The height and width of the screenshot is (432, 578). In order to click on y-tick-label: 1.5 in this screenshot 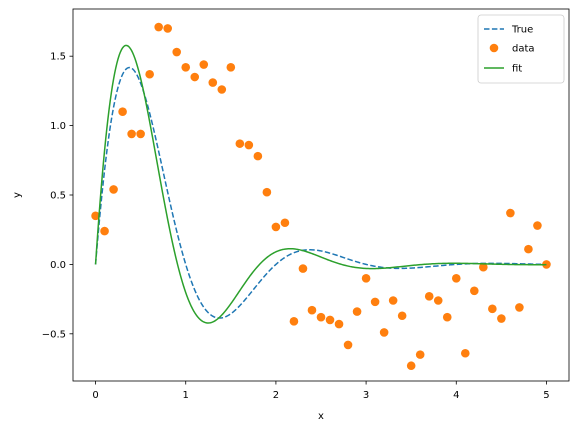, I will do `click(58, 57)`.